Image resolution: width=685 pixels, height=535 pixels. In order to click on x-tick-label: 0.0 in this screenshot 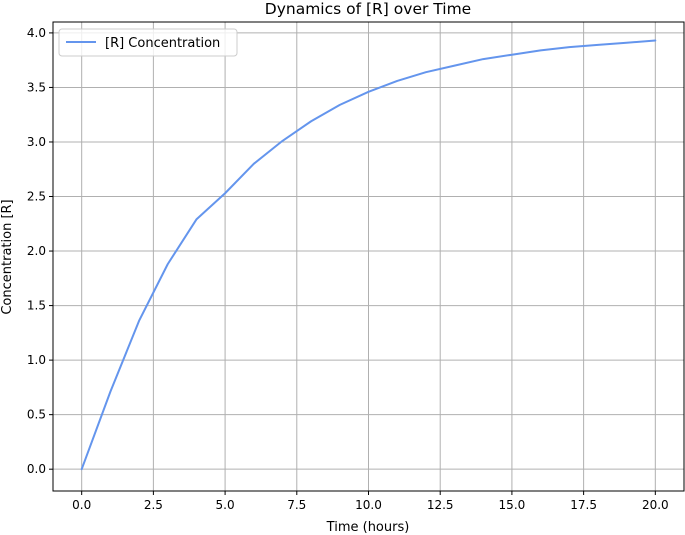, I will do `click(81, 505)`.